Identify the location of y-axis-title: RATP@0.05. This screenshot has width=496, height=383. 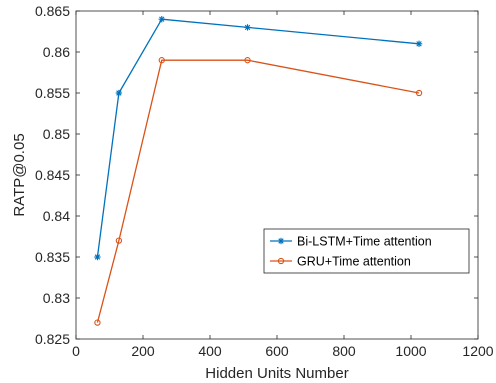
(19, 174).